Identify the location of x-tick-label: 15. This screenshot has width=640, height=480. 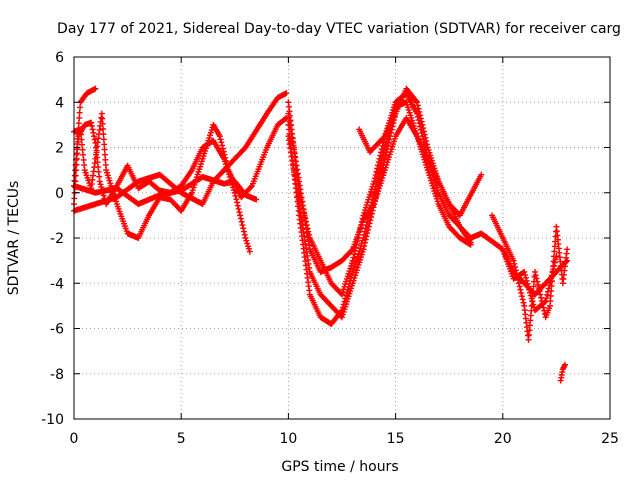
(396, 439).